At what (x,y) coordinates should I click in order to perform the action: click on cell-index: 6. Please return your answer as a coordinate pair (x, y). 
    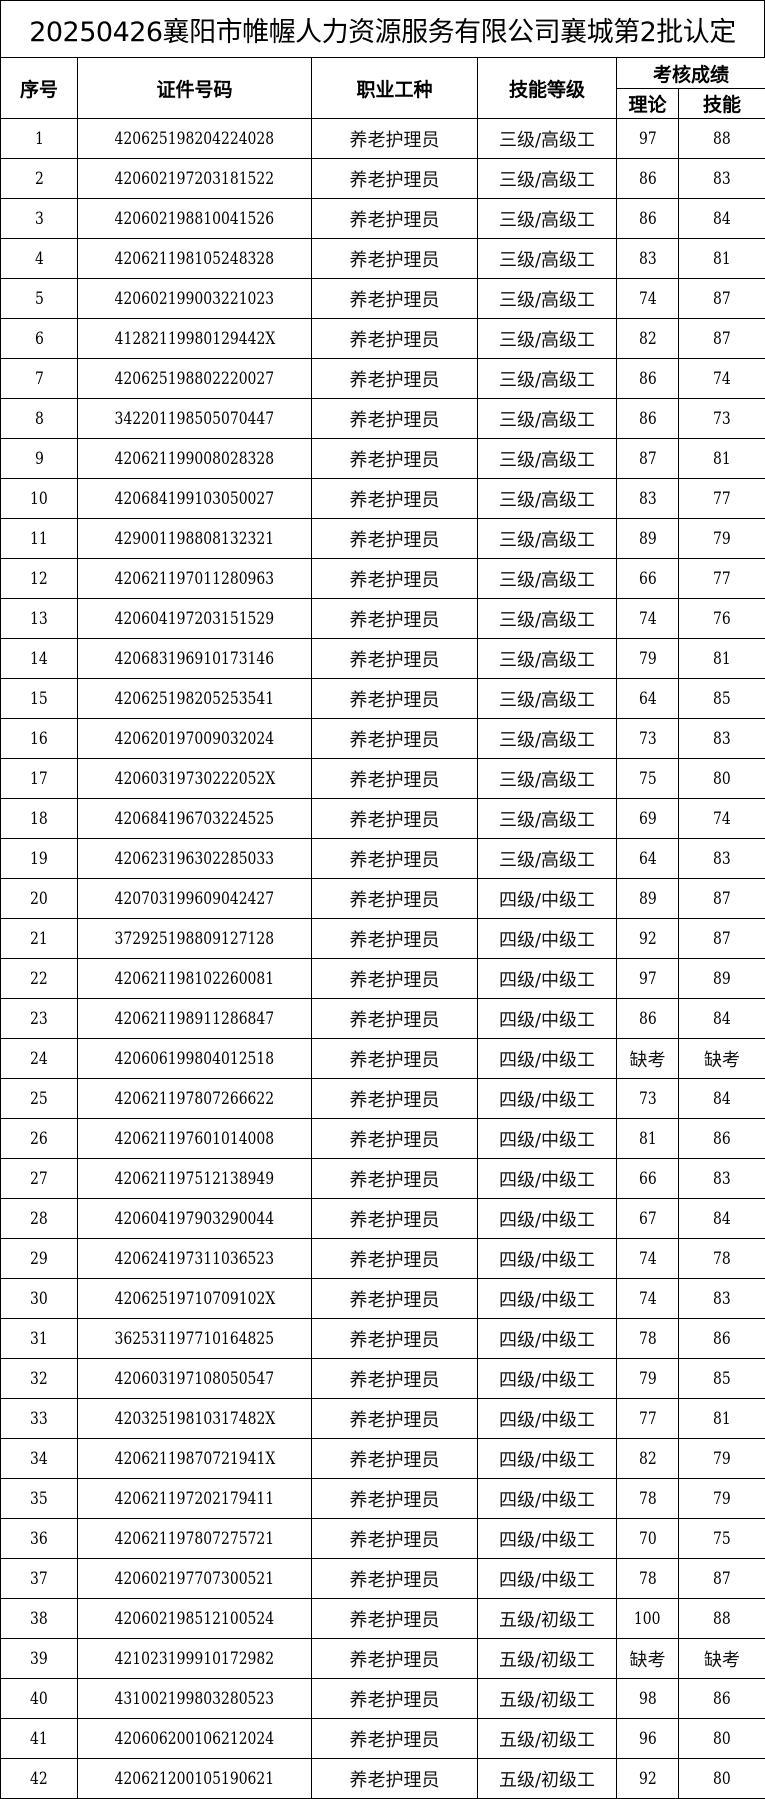
    Looking at the image, I should click on (39, 338).